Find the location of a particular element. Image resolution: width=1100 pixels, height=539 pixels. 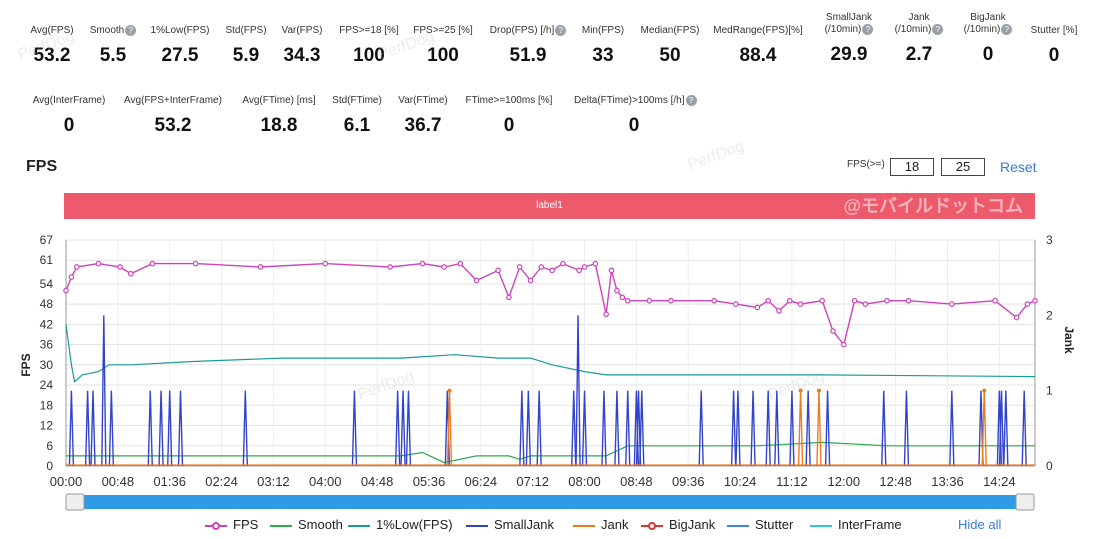

stat-median-fps: Median(FPS) 50 is located at coordinates (670, 46).